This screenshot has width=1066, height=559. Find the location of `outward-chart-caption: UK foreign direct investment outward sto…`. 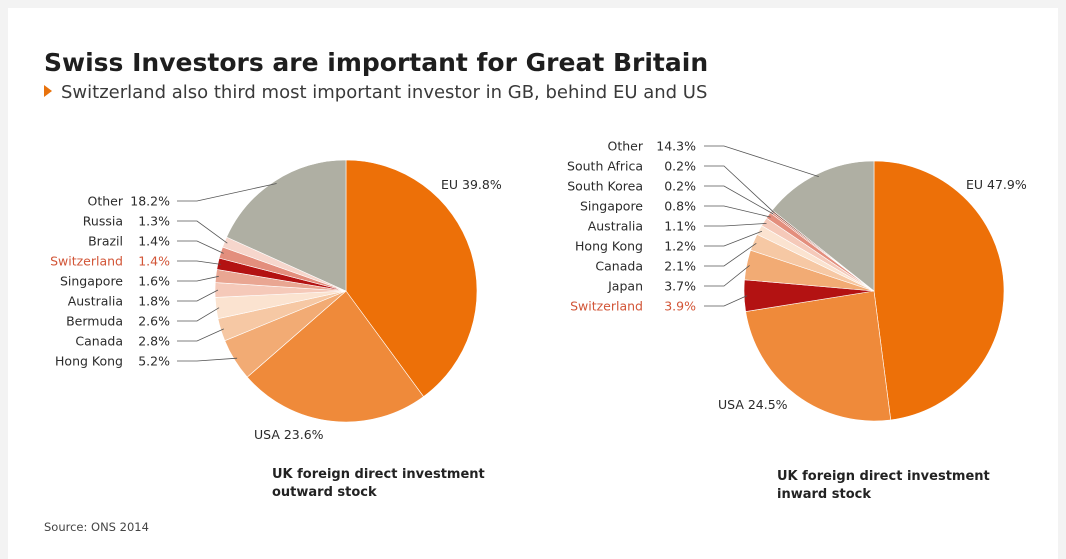

outward-chart-caption: UK foreign direct investment outward sto… is located at coordinates (378, 484).